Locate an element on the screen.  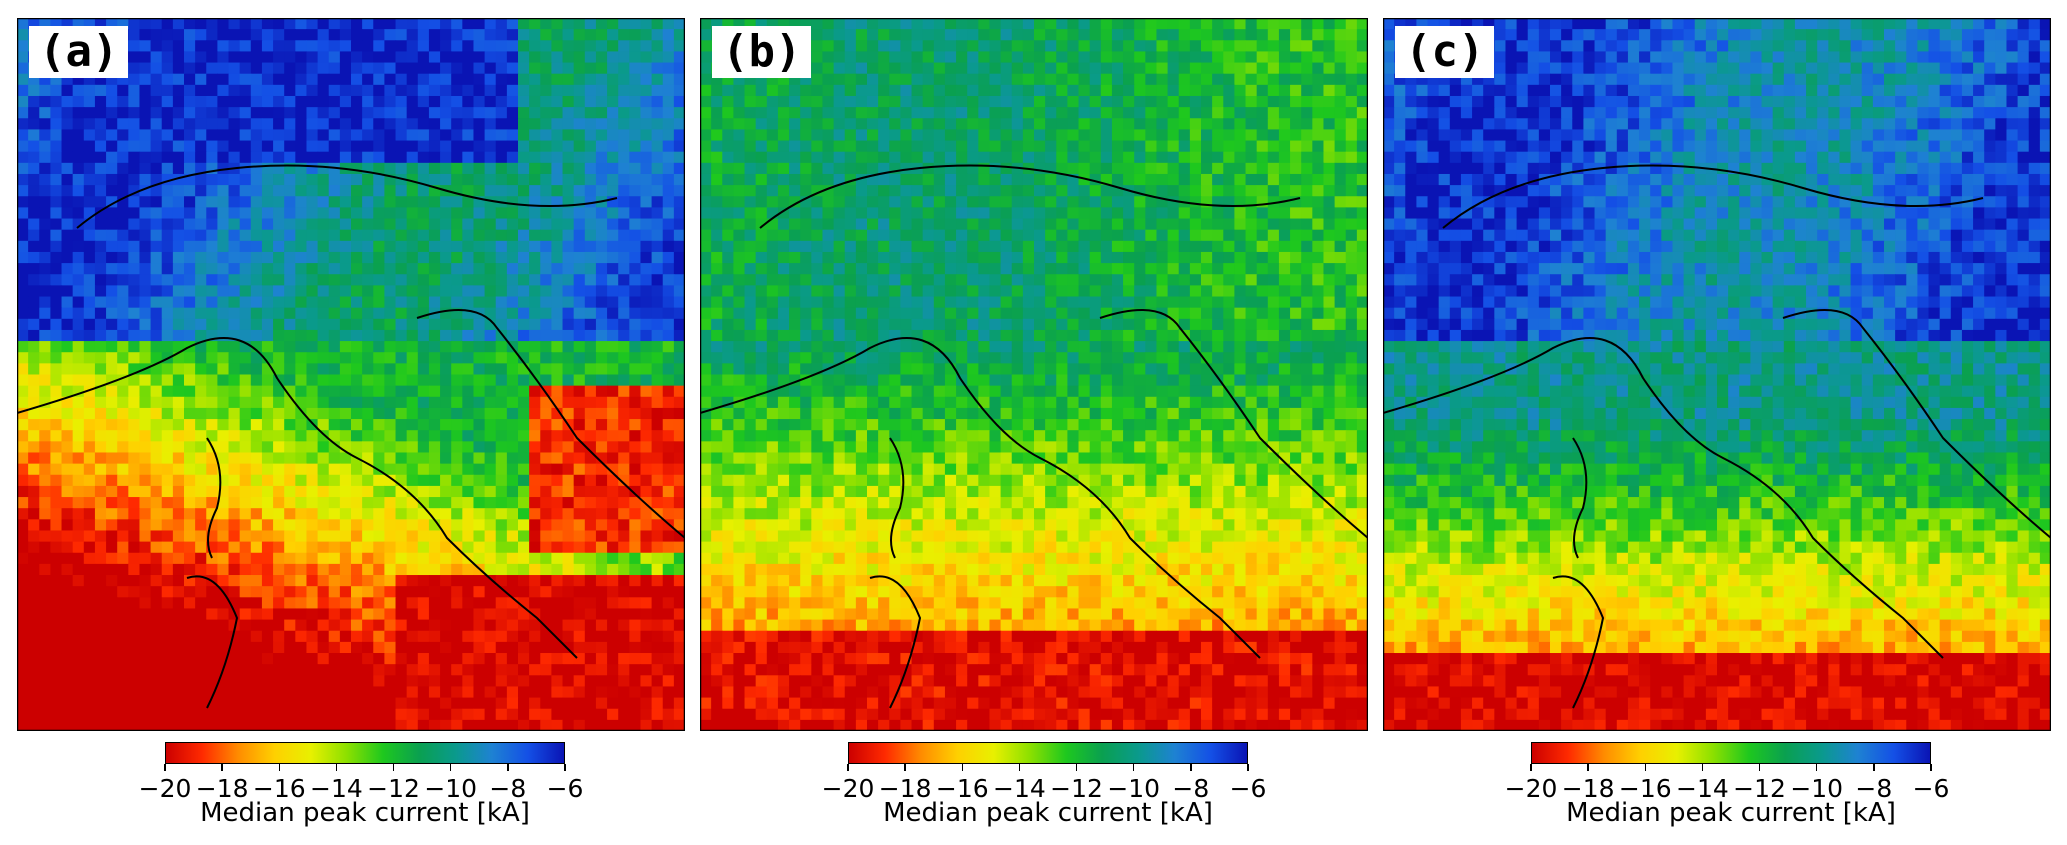
colorbar-c is located at coordinates (1731, 753).